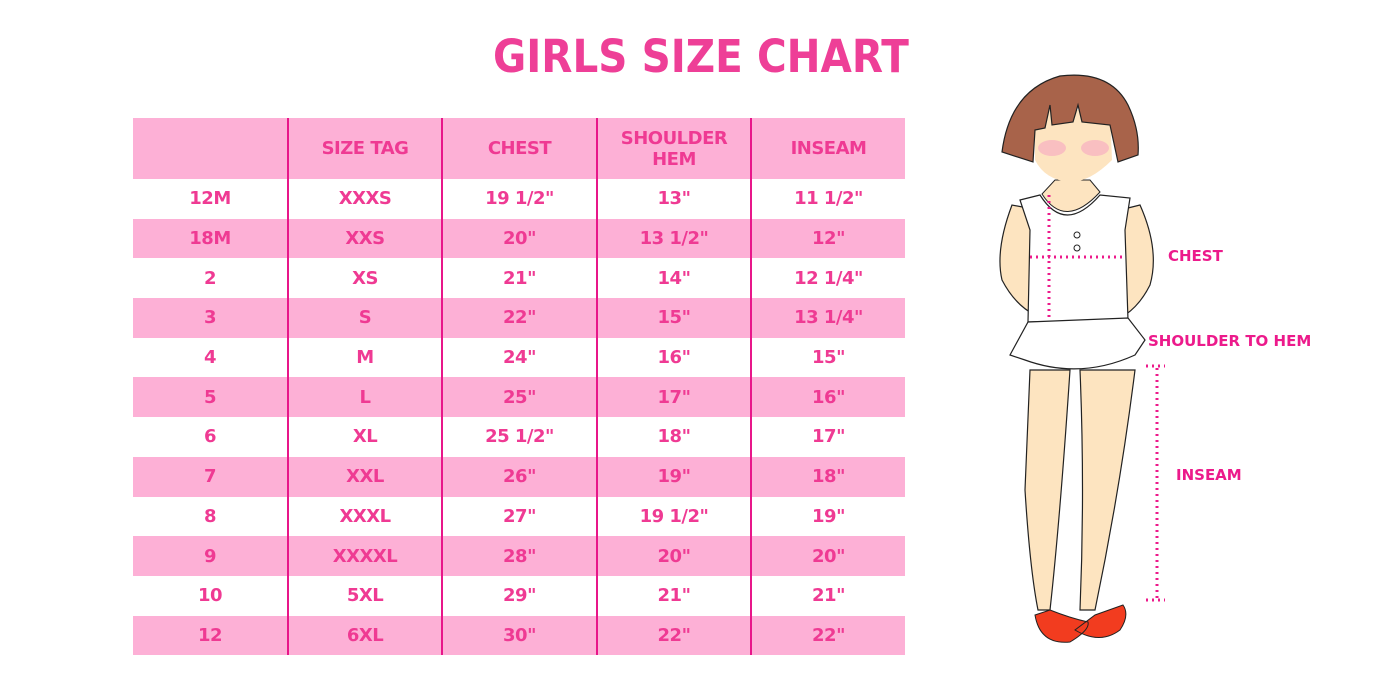  What do you see at coordinates (1080, 490) in the screenshot?
I see `legs` at bounding box center [1080, 490].